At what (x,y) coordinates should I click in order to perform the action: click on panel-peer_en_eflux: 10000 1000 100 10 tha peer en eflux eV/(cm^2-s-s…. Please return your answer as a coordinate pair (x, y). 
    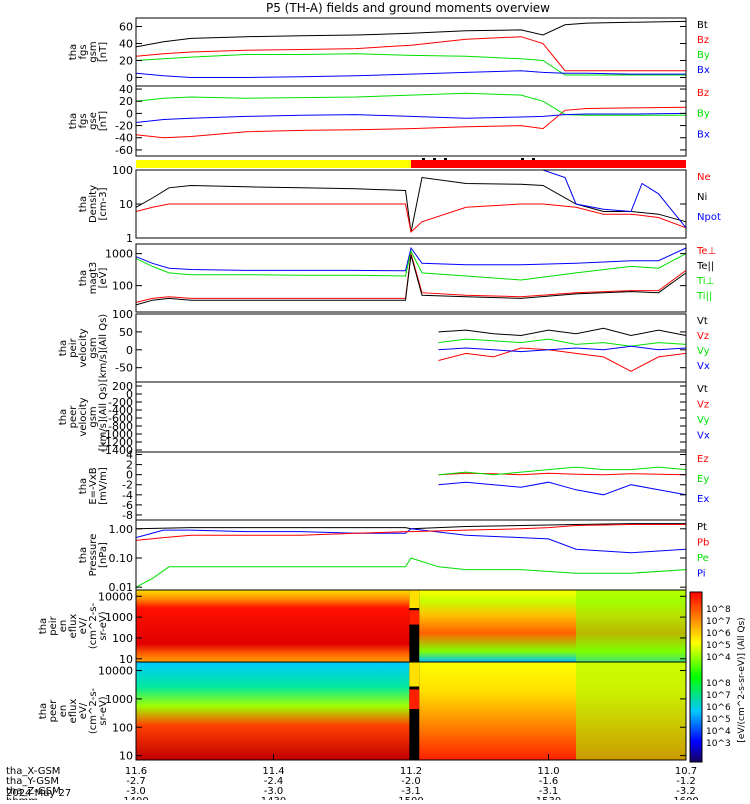
    Looking at the image, I should click on (362, 712).